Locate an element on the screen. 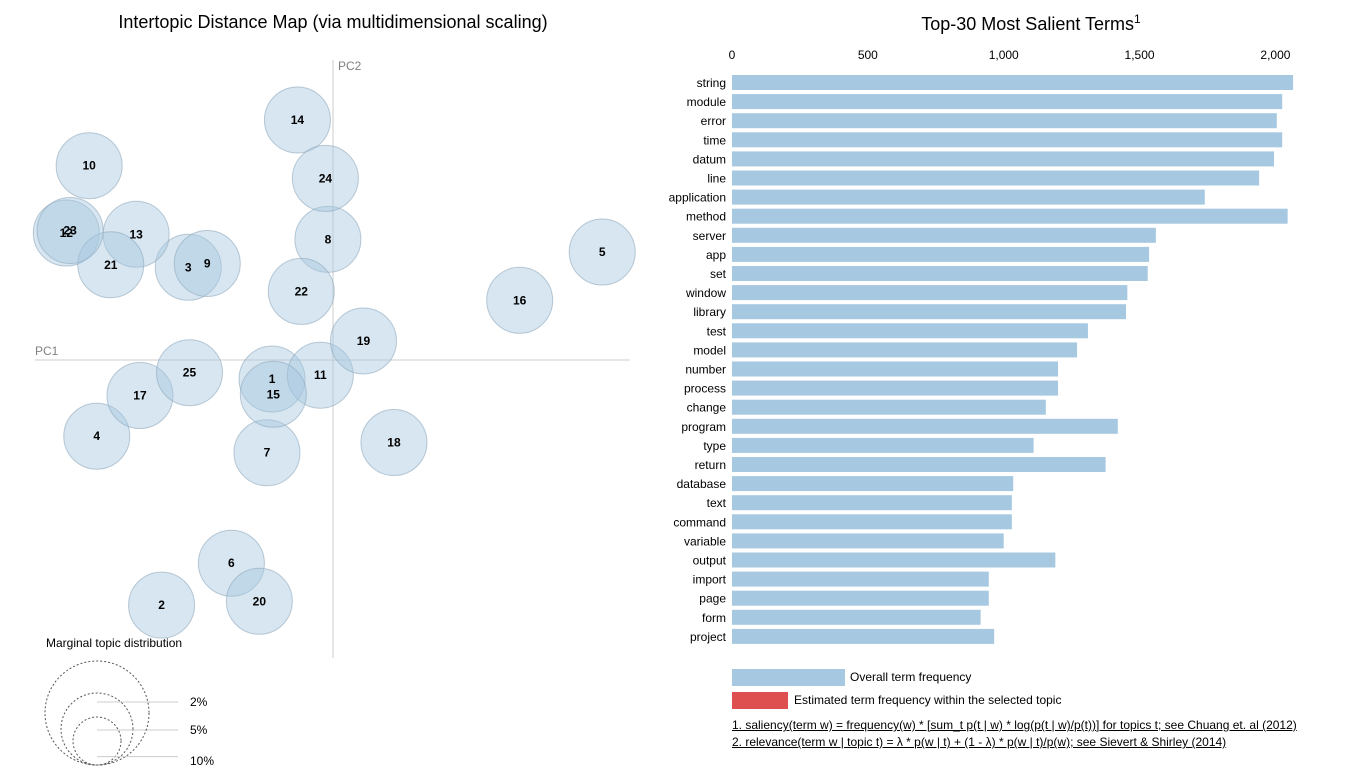 The width and height of the screenshot is (1367, 775). topic-label: 5 is located at coordinates (602, 252).